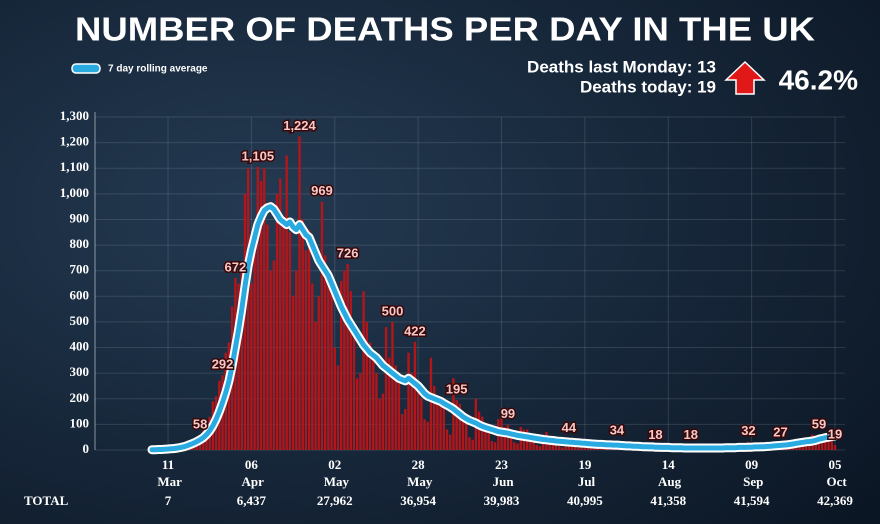  Describe the element at coordinates (80, 243) in the screenshot. I see `y-tick-label: 800` at that location.